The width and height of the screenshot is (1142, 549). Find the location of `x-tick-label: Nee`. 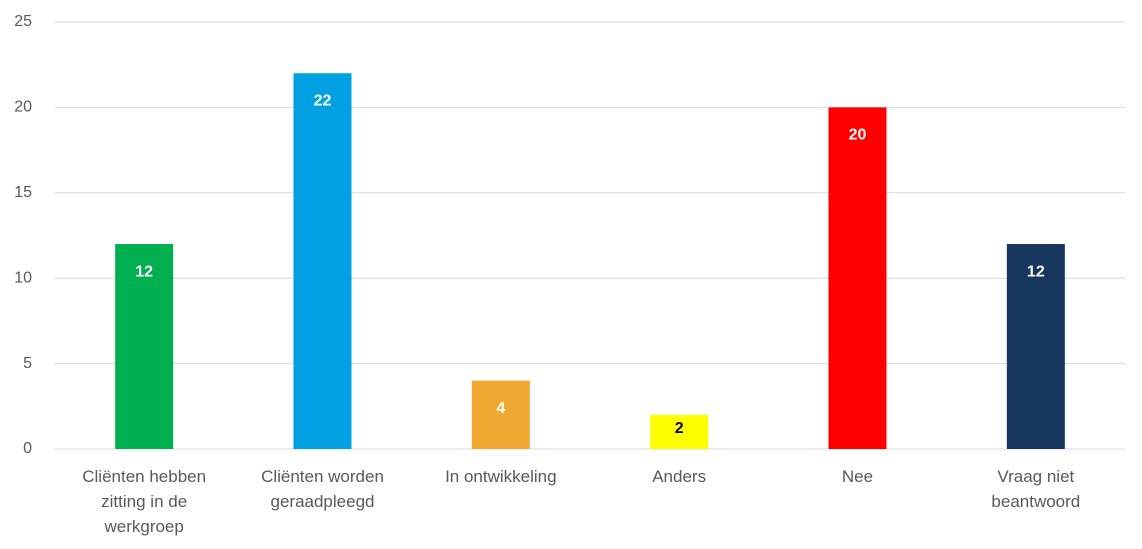

x-tick-label: Nee is located at coordinates (857, 476).